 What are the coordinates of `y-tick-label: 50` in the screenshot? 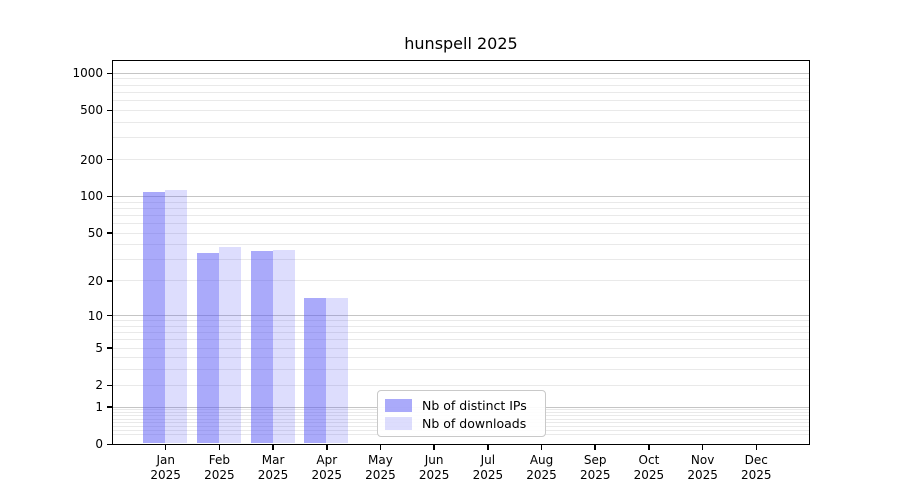 It's located at (95, 233).